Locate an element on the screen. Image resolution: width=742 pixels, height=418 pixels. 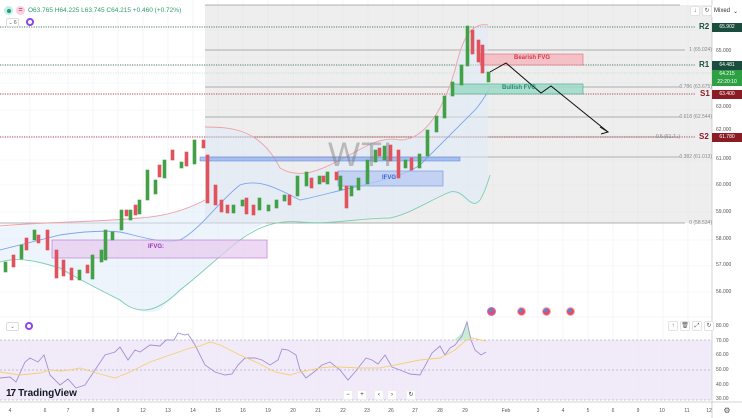
scroll-right-button: › is located at coordinates (392, 395).